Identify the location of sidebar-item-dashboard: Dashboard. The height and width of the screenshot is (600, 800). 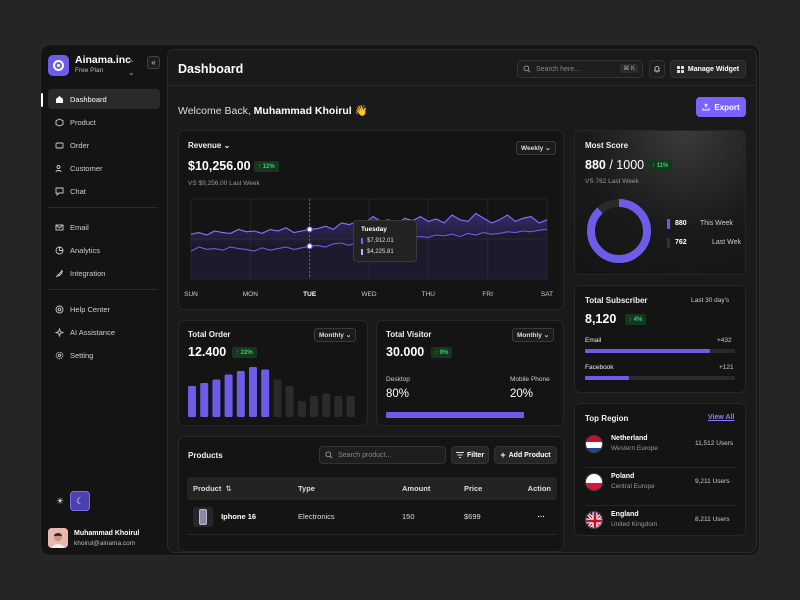
(104, 99).